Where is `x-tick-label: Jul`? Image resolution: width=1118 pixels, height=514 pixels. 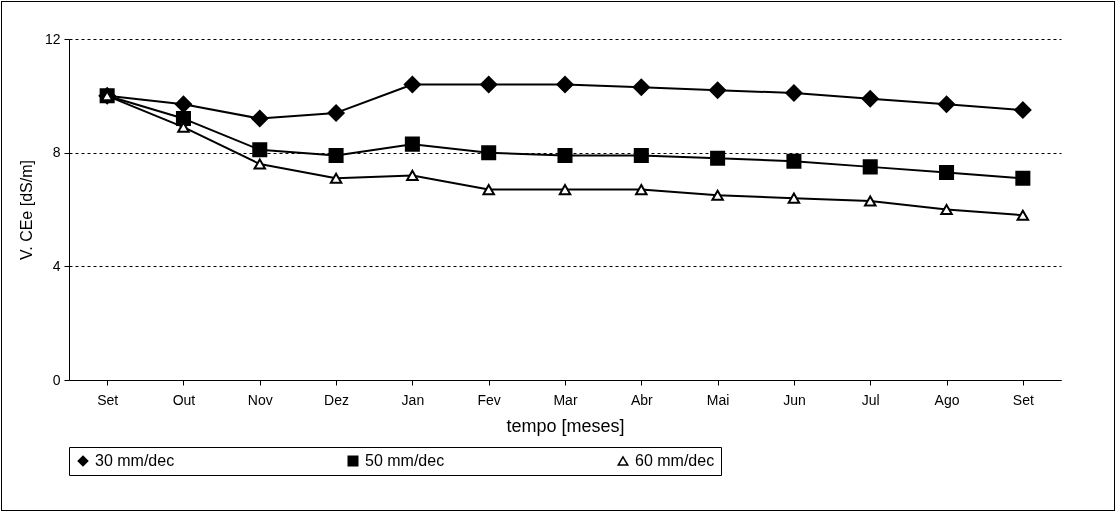
x-tick-label: Jul is located at coordinates (870, 399).